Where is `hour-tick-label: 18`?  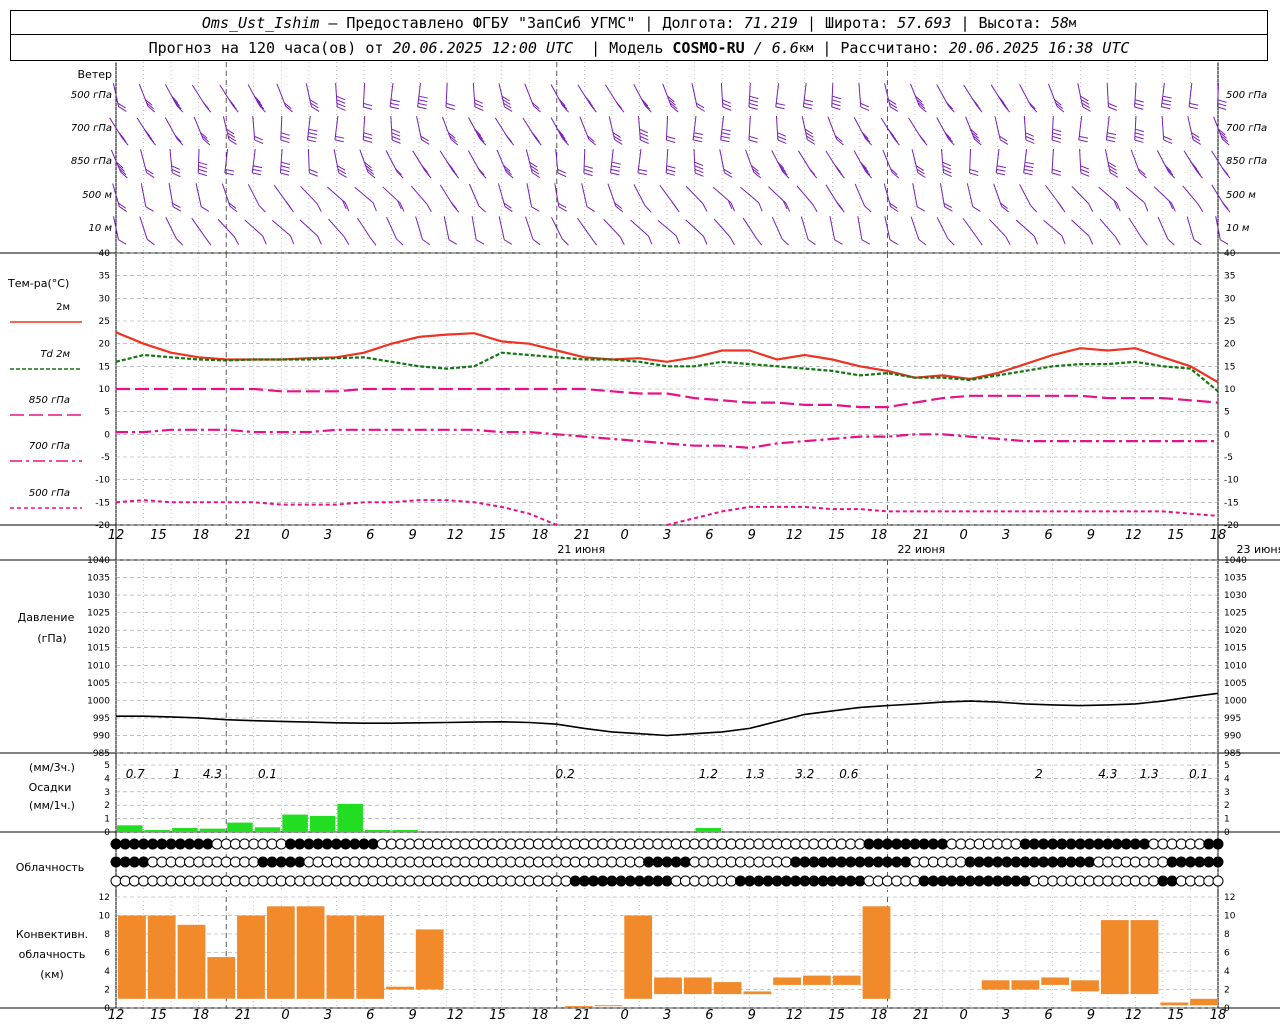
hour-tick-label: 18 is located at coordinates (1218, 535).